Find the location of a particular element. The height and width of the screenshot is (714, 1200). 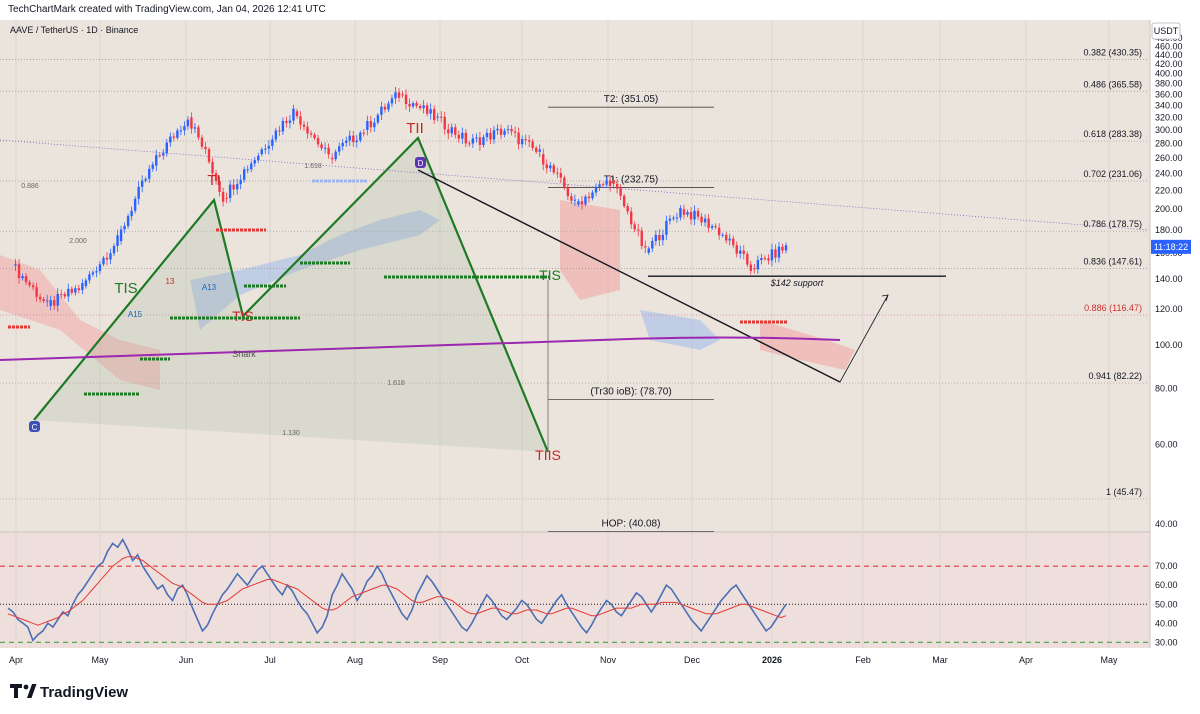

y-tick-14: 320.00 is located at coordinates (1169, 117).